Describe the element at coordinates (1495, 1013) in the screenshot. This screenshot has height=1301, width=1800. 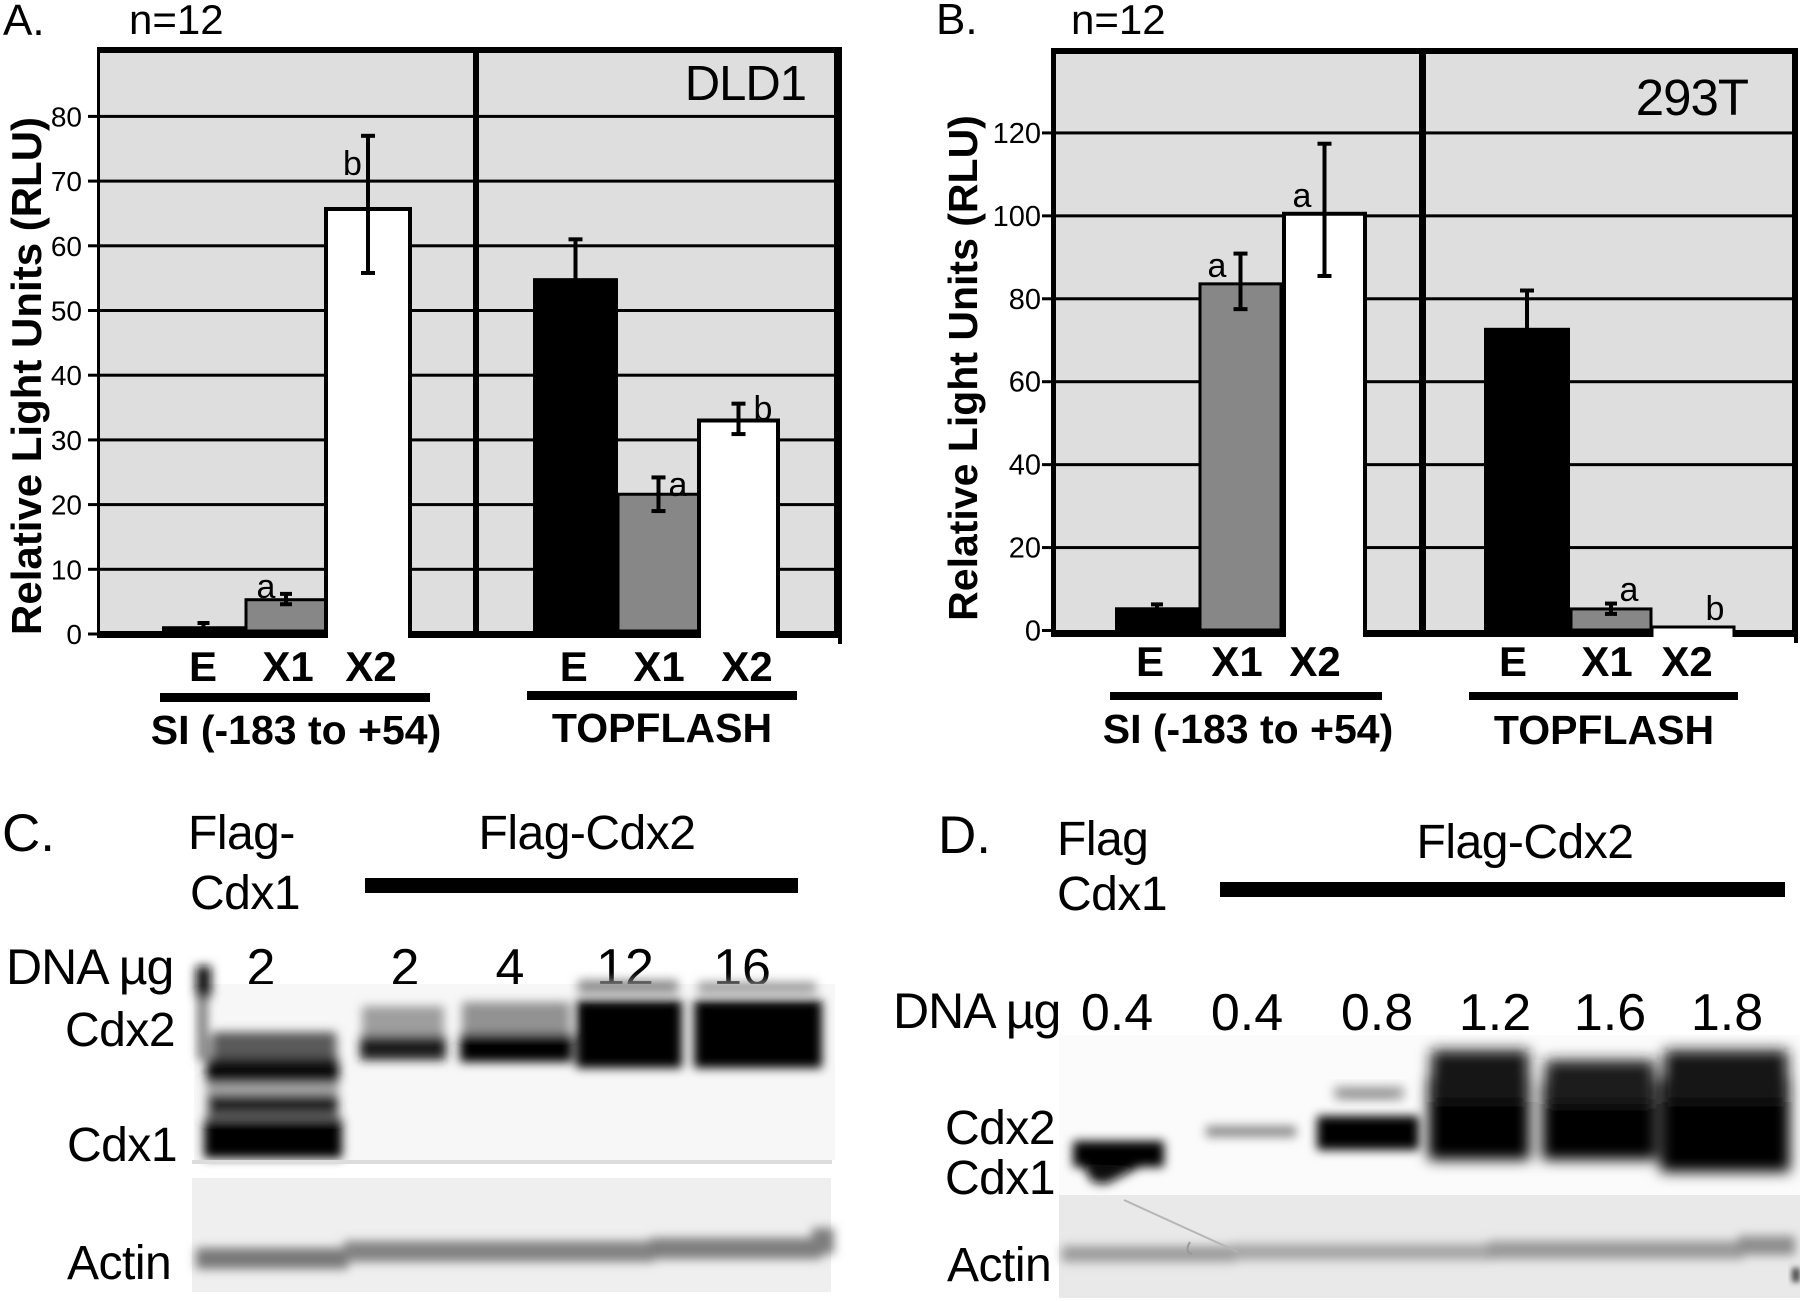
I see `svg-text: 1.2` at that location.